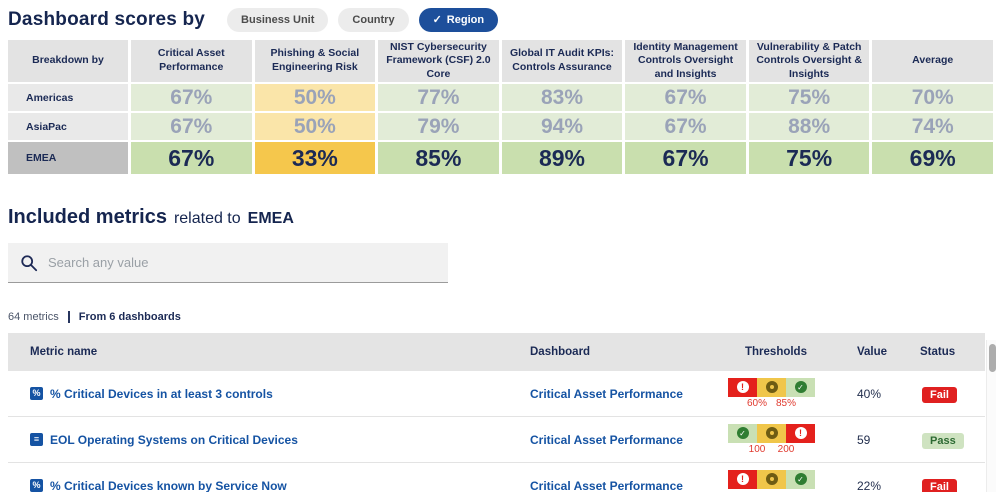 The height and width of the screenshot is (492, 1000). I want to click on thresholds-cell: ✓! 100 200, so click(783, 439).